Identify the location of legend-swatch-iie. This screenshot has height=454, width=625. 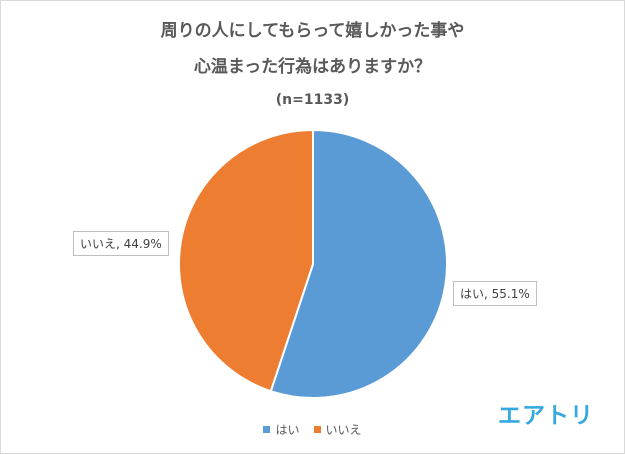
(317, 429).